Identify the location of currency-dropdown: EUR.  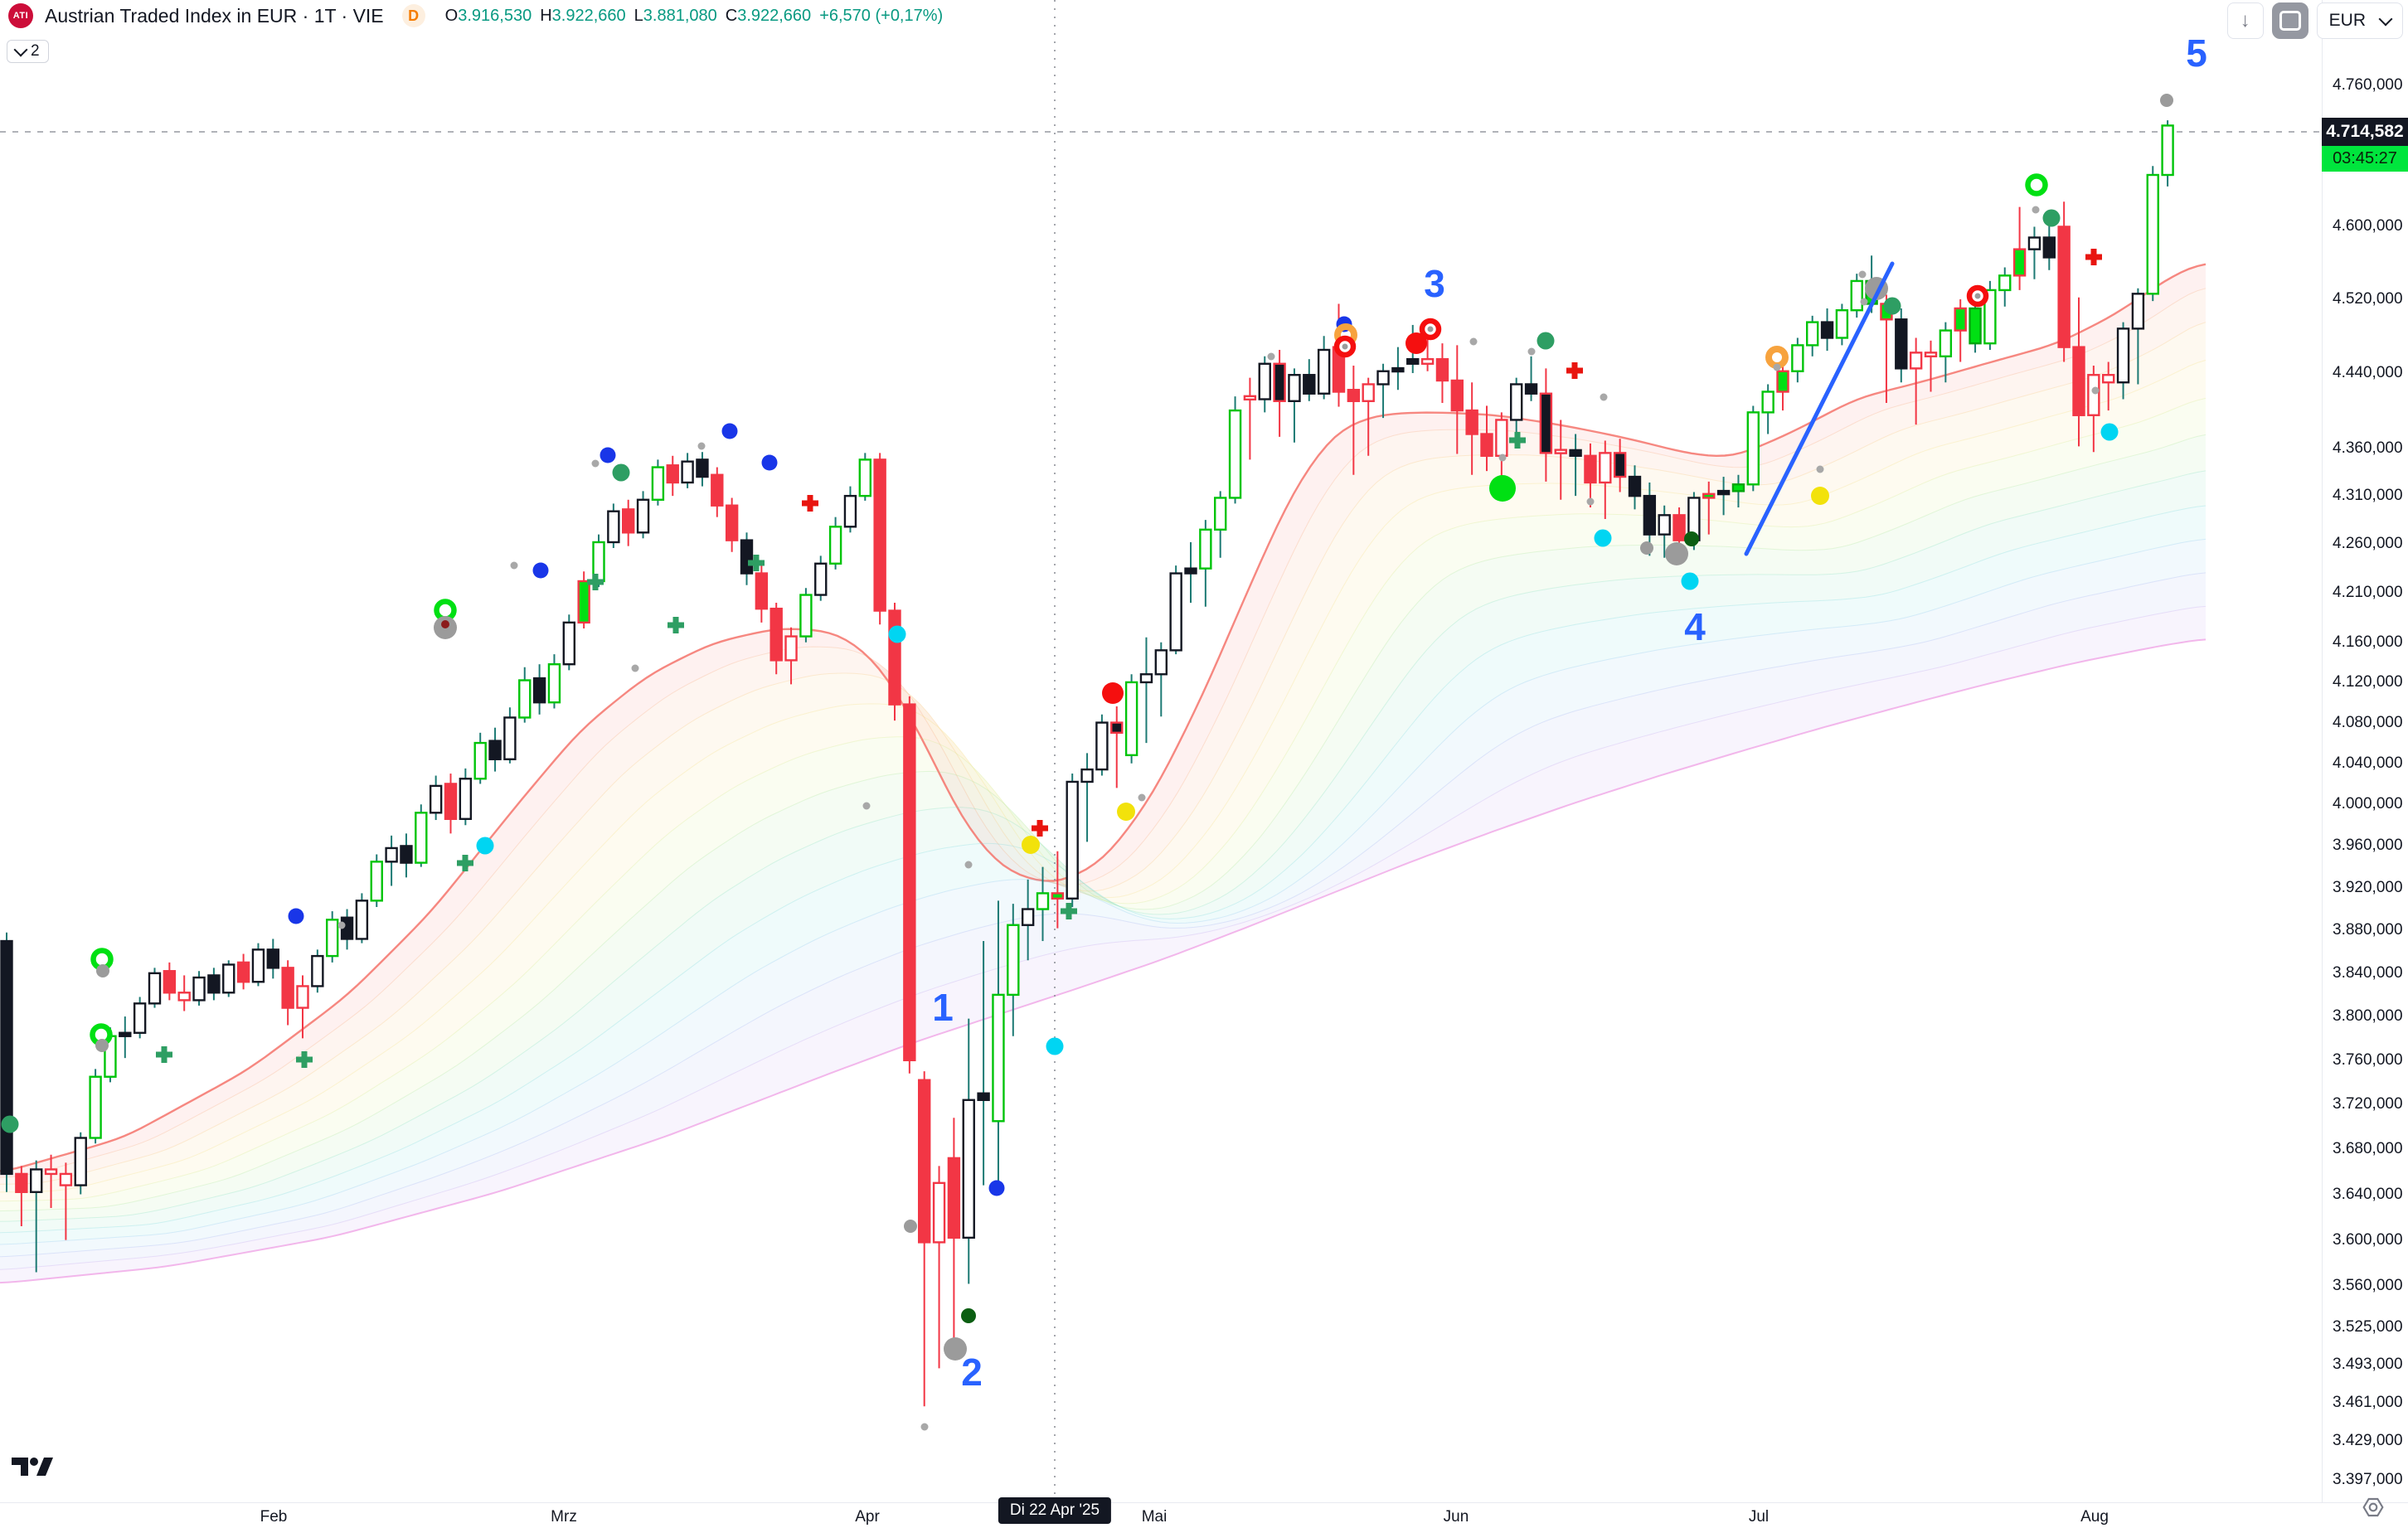
(2360, 20).